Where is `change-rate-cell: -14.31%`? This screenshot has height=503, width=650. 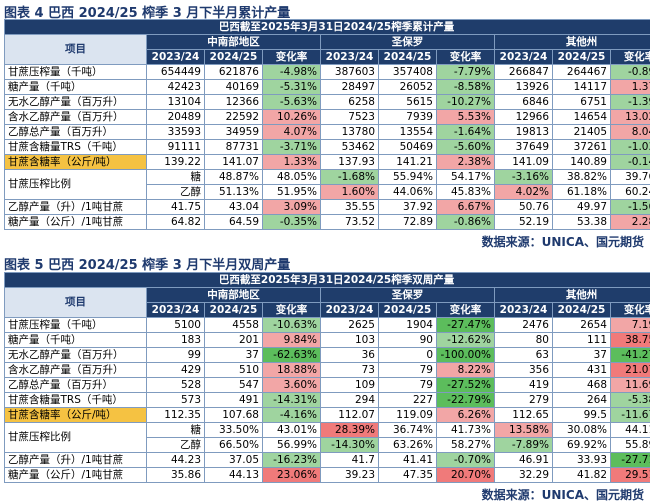
change-rate-cell: -14.31% is located at coordinates (292, 400).